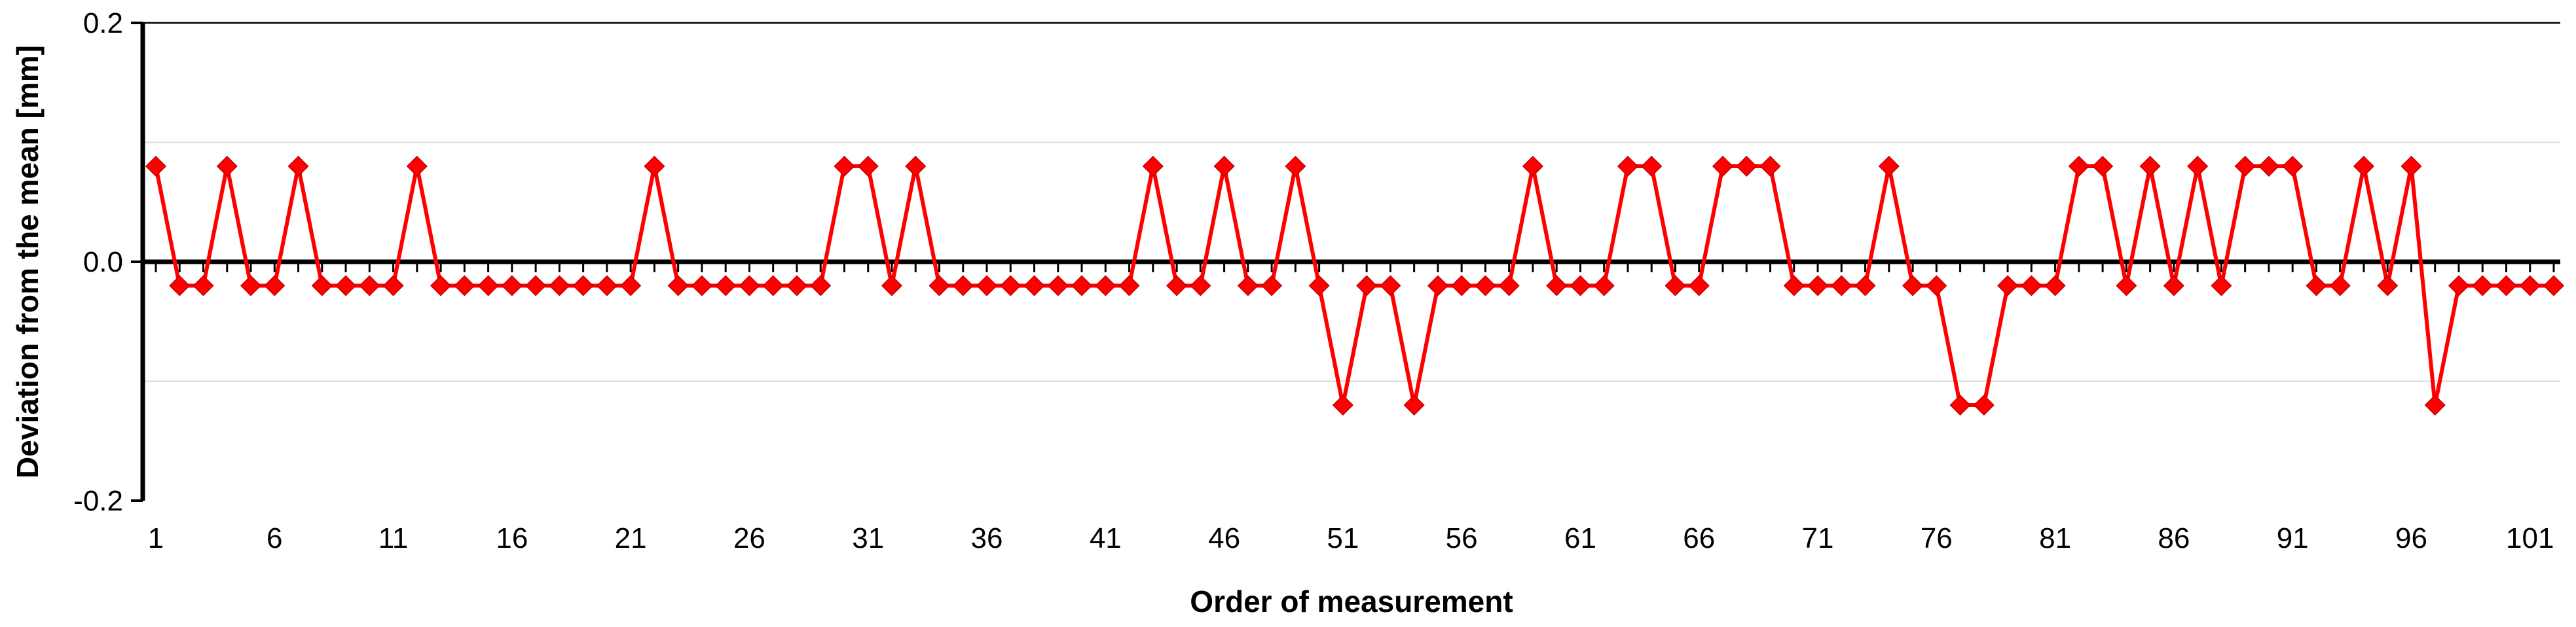 The image size is (2576, 627). What do you see at coordinates (156, 538) in the screenshot?
I see `x-tick-label: 1` at bounding box center [156, 538].